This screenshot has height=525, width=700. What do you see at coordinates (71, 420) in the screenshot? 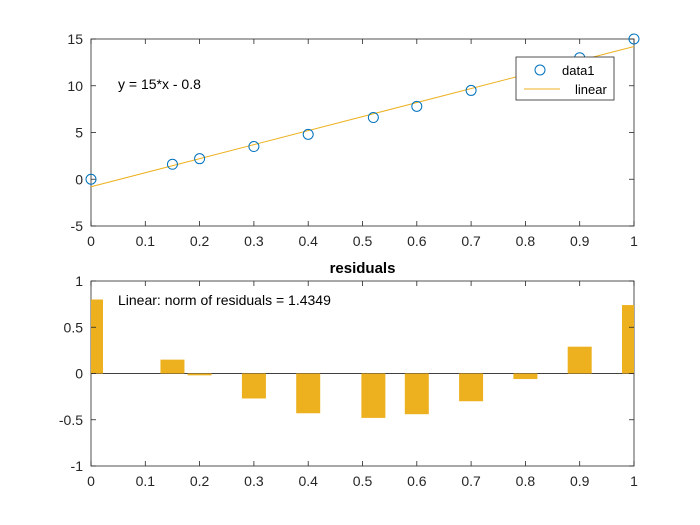
I see `residuals-y-tick-label: -0.5` at bounding box center [71, 420].